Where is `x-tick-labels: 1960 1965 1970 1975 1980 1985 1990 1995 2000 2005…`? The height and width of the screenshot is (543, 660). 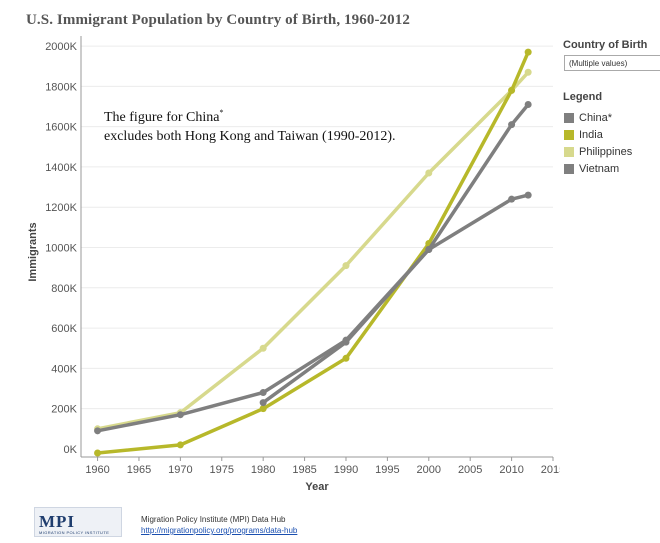
x-tick-labels: 1960 1965 1970 1975 1980 1985 1990 1995 2000 2005… is located at coordinates (322, 470).